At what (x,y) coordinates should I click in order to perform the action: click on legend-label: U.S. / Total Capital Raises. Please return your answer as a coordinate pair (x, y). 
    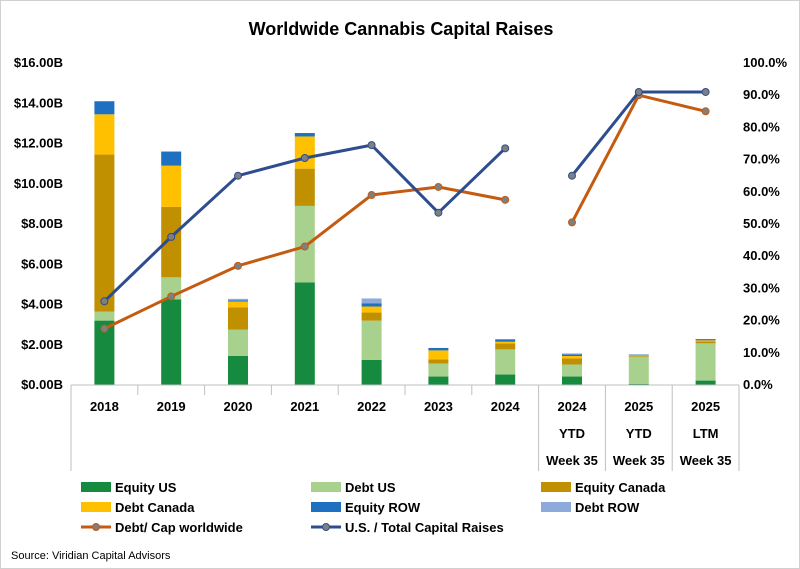
    Looking at the image, I should click on (424, 527).